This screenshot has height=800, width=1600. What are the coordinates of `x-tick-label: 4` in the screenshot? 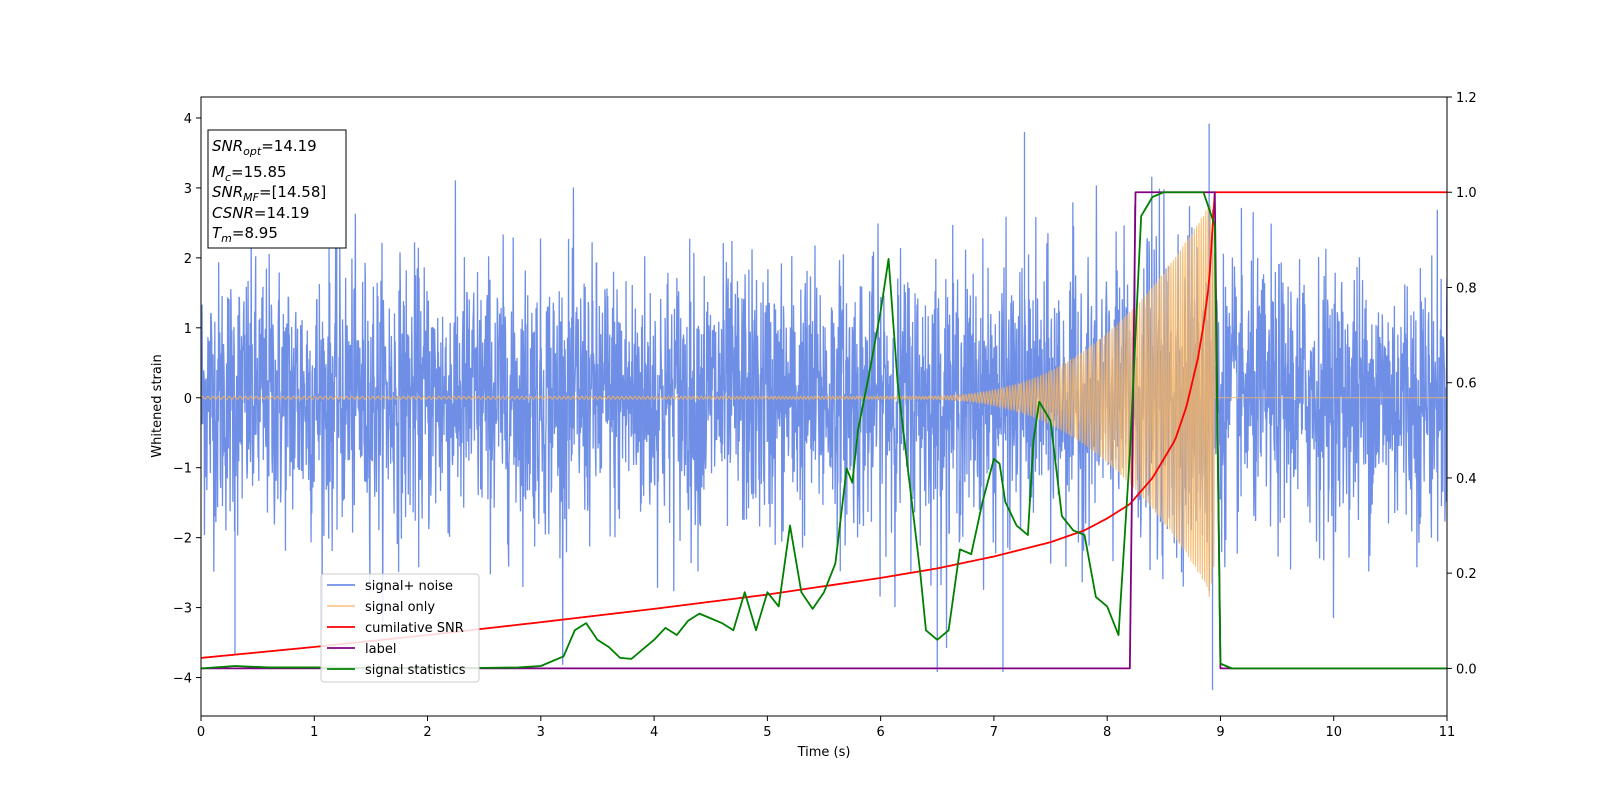 It's located at (654, 732).